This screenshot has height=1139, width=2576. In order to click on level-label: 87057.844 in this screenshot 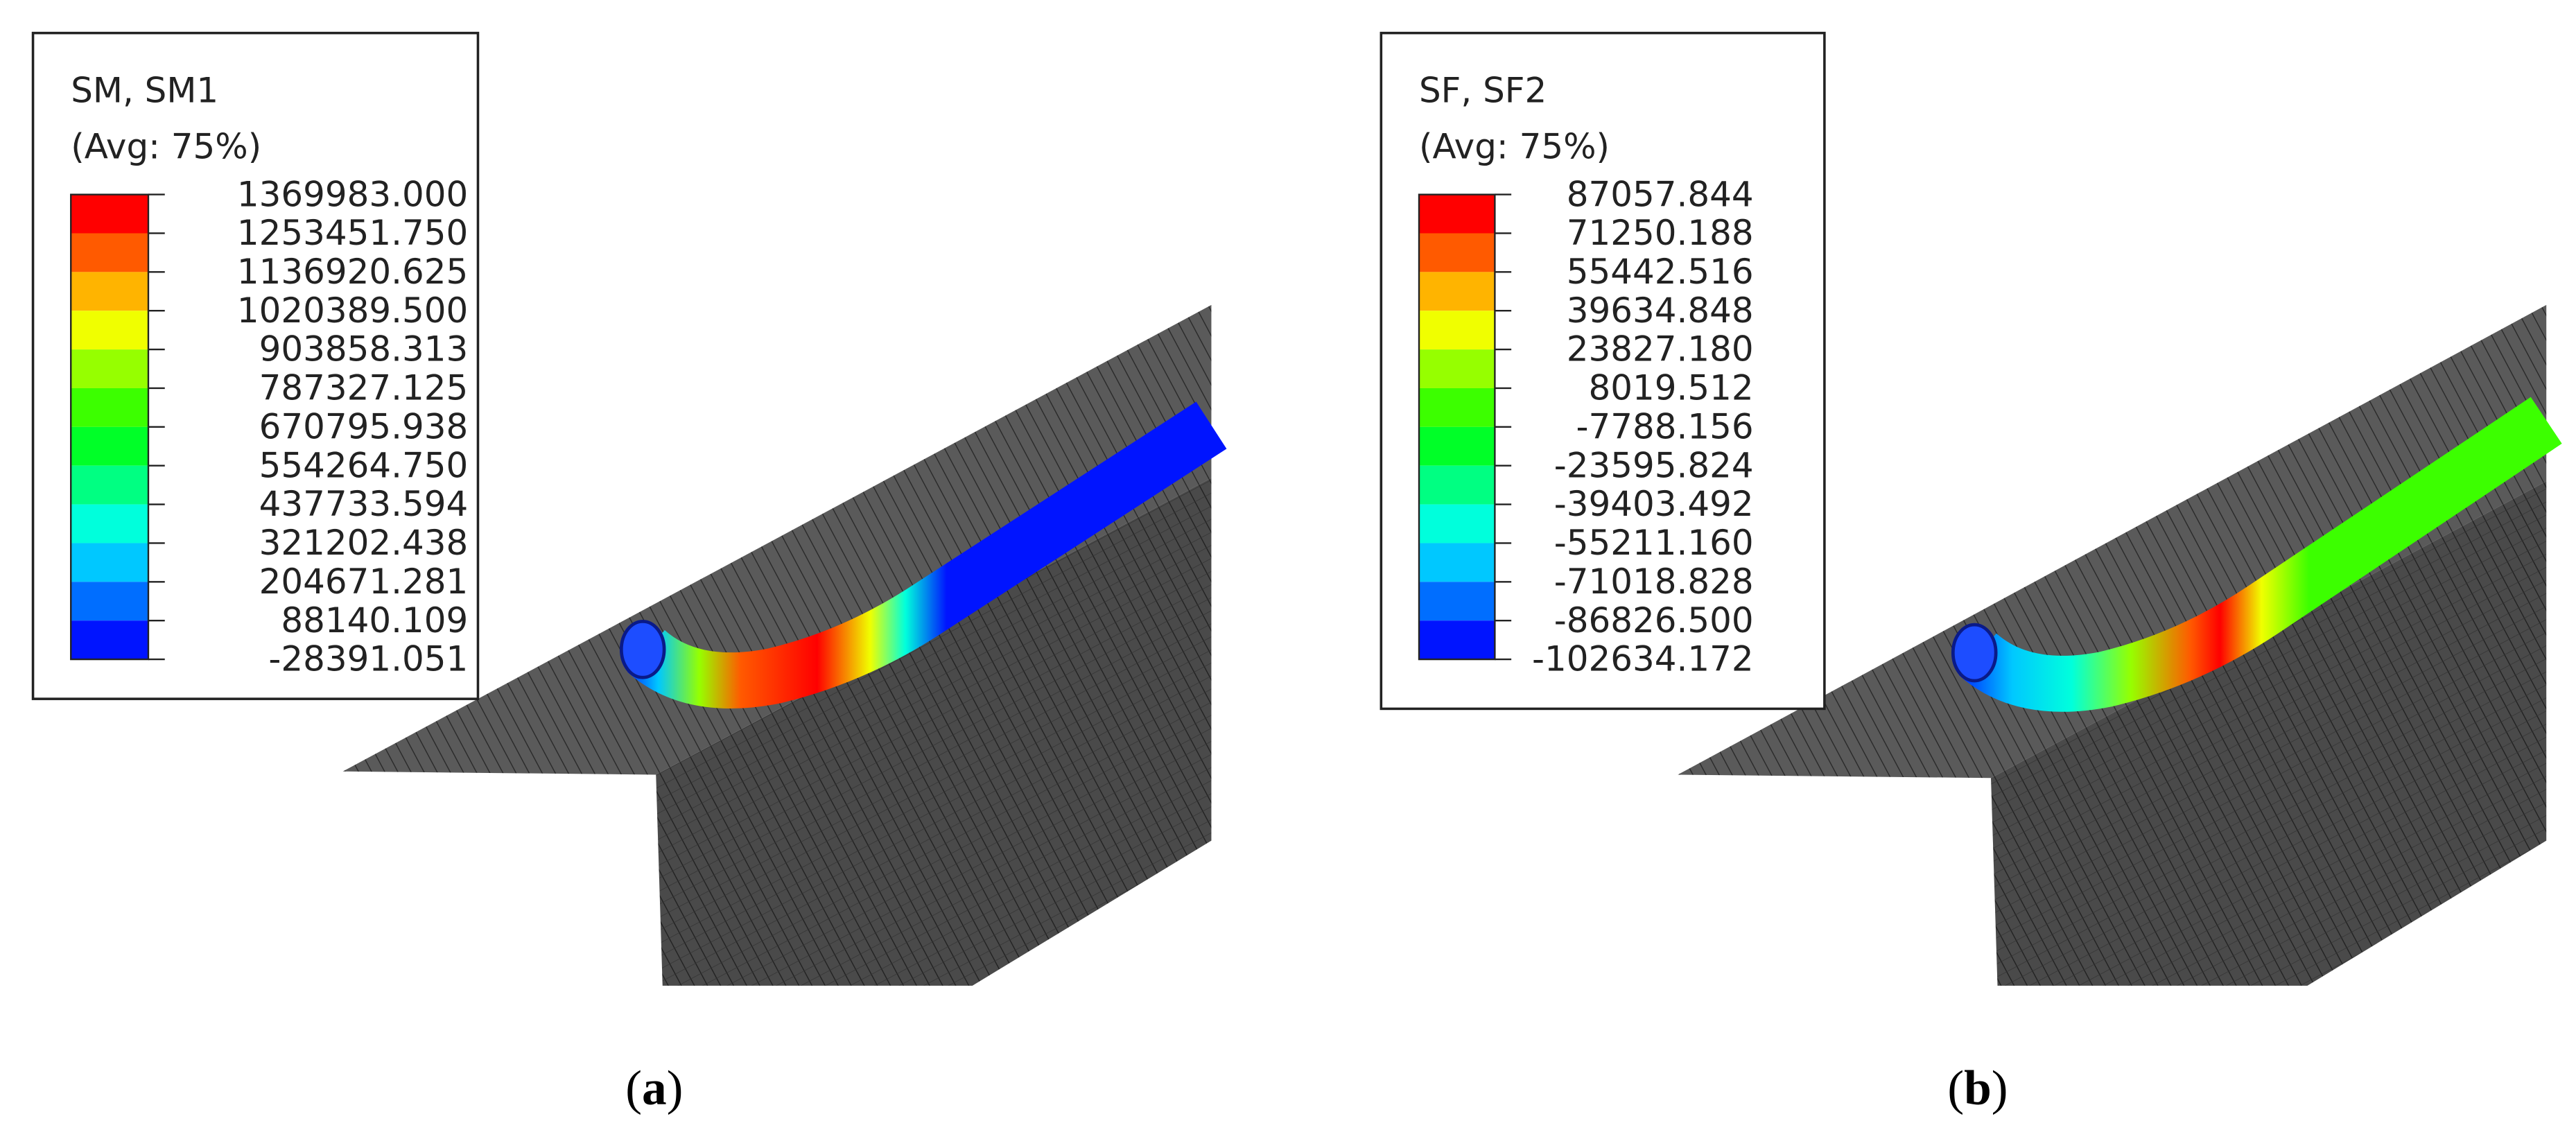, I will do `click(1660, 194)`.